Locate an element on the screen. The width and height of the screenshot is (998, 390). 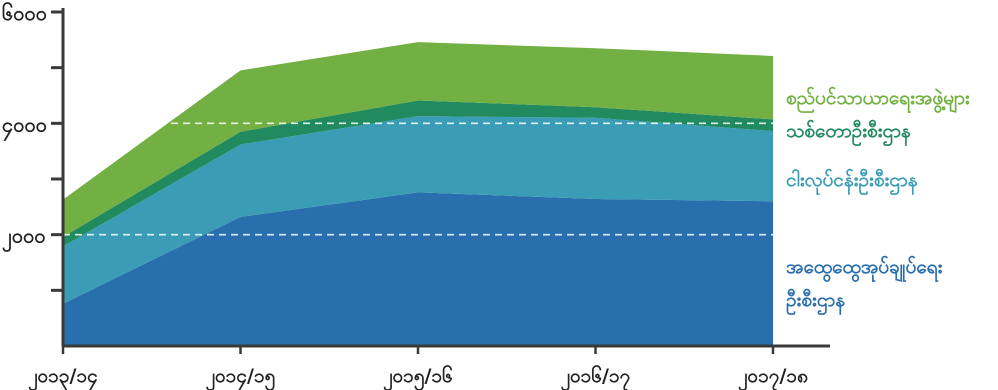
x-tick-label-5: ၂၀၁၇/၁၈ is located at coordinates (773, 377).